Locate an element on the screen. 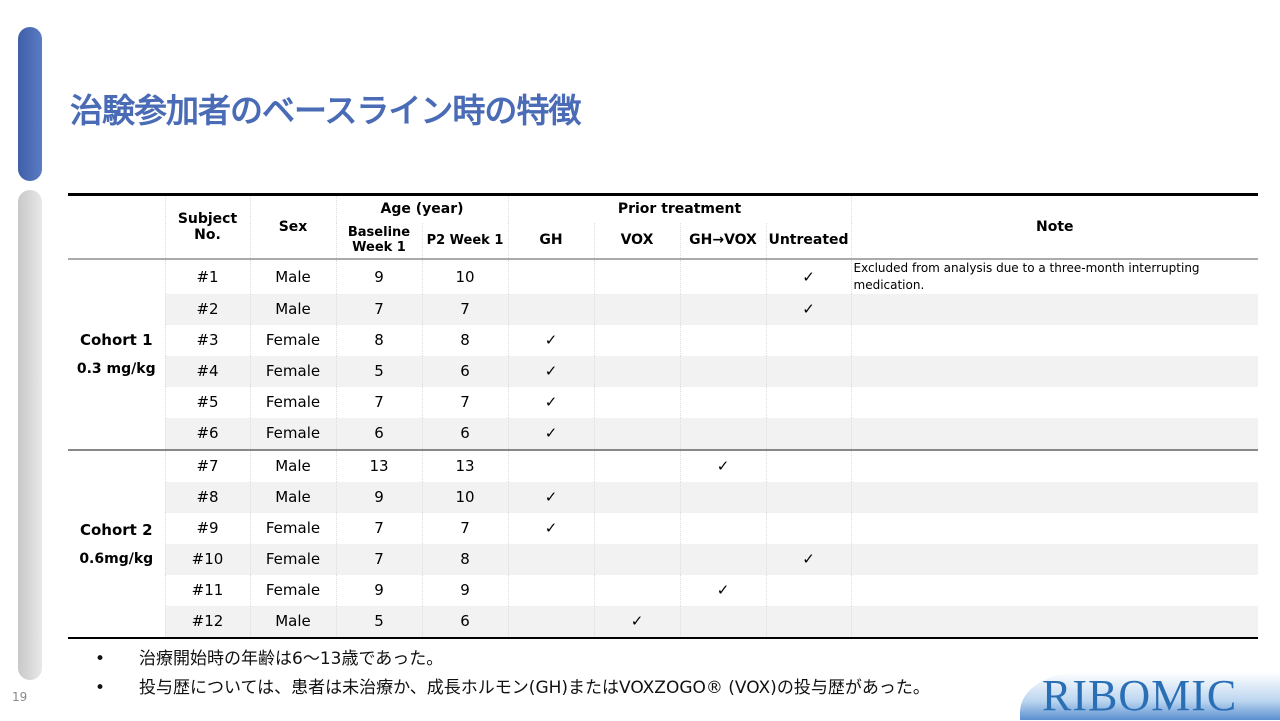 This screenshot has width=1280, height=721. cohort-label: Cohort 1 0.3 mg/kg is located at coordinates (116, 354).